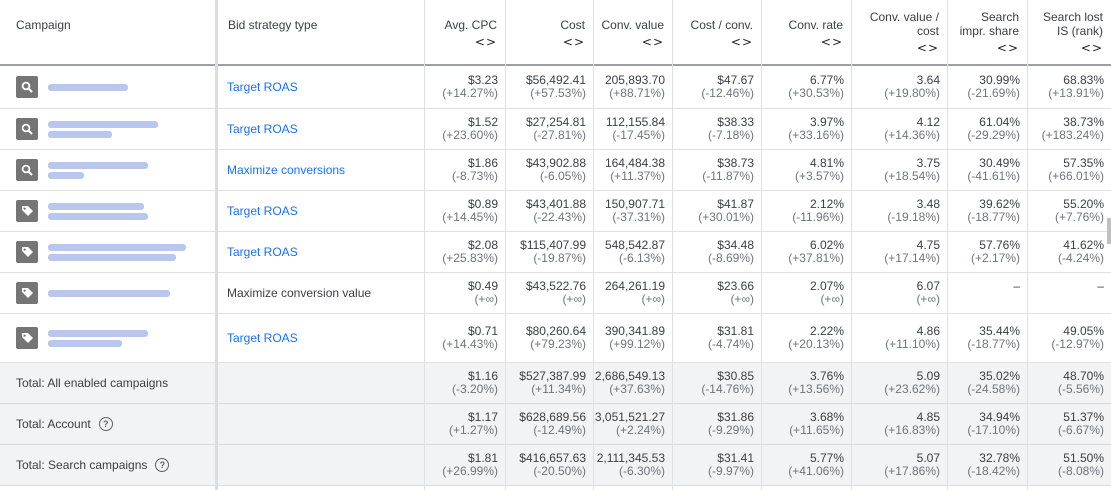 The height and width of the screenshot is (490, 1111). What do you see at coordinates (912, 338) in the screenshot?
I see `cell-conv-value-cost: 4.86 (+11.10%)` at bounding box center [912, 338].